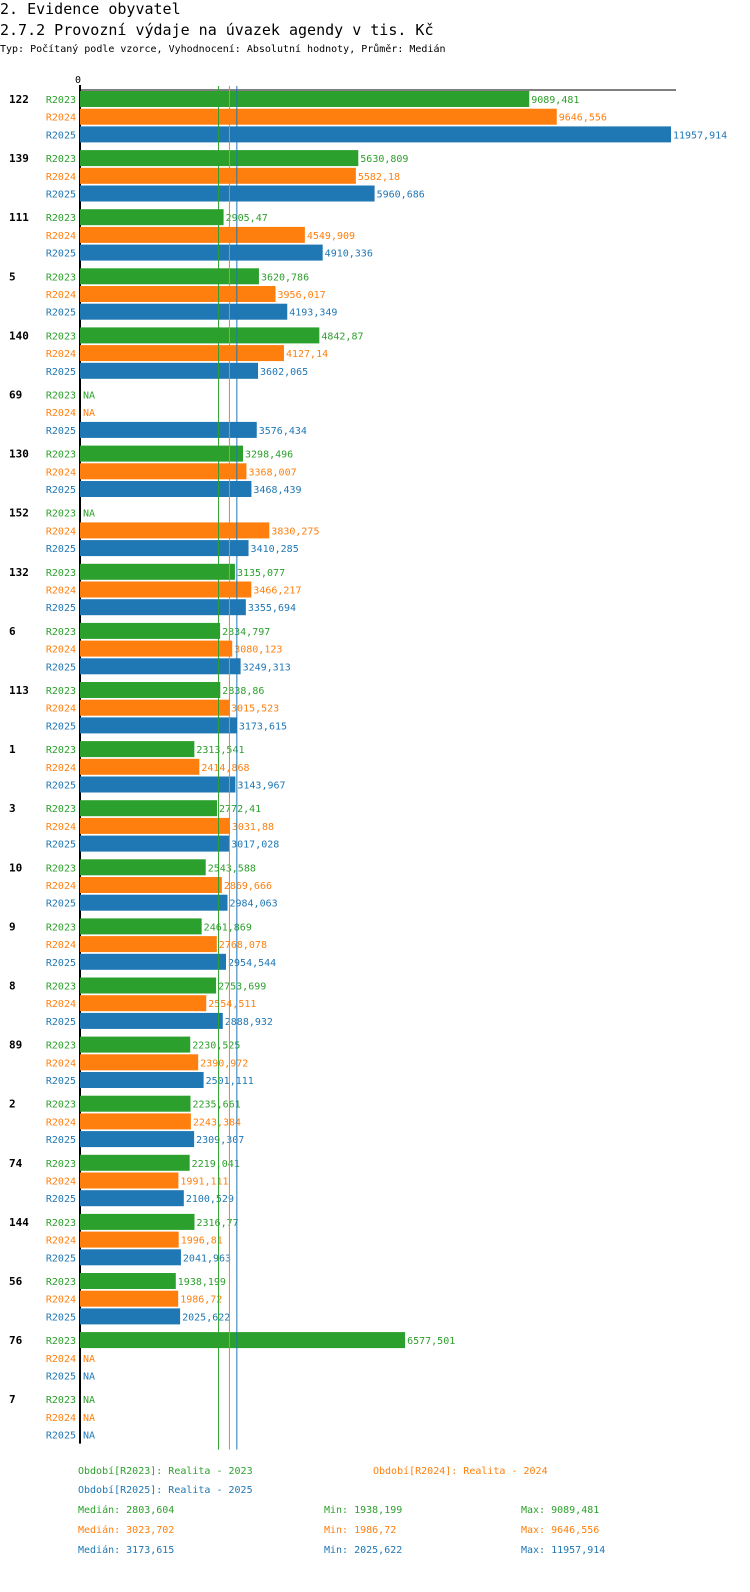  What do you see at coordinates (384, 159) in the screenshot?
I see `value-label: 5630,809` at bounding box center [384, 159].